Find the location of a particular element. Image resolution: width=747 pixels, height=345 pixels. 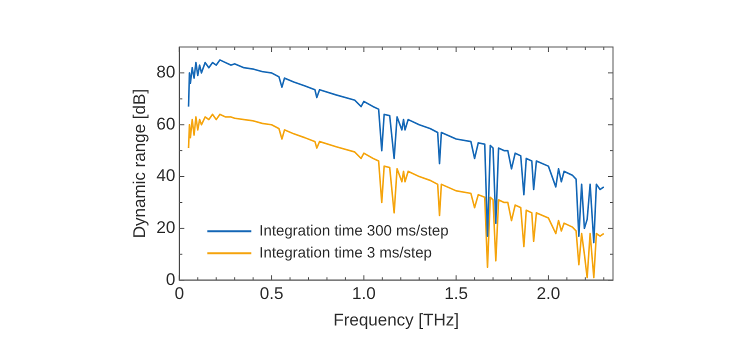

y-tick-label: 40 is located at coordinates (166, 176).